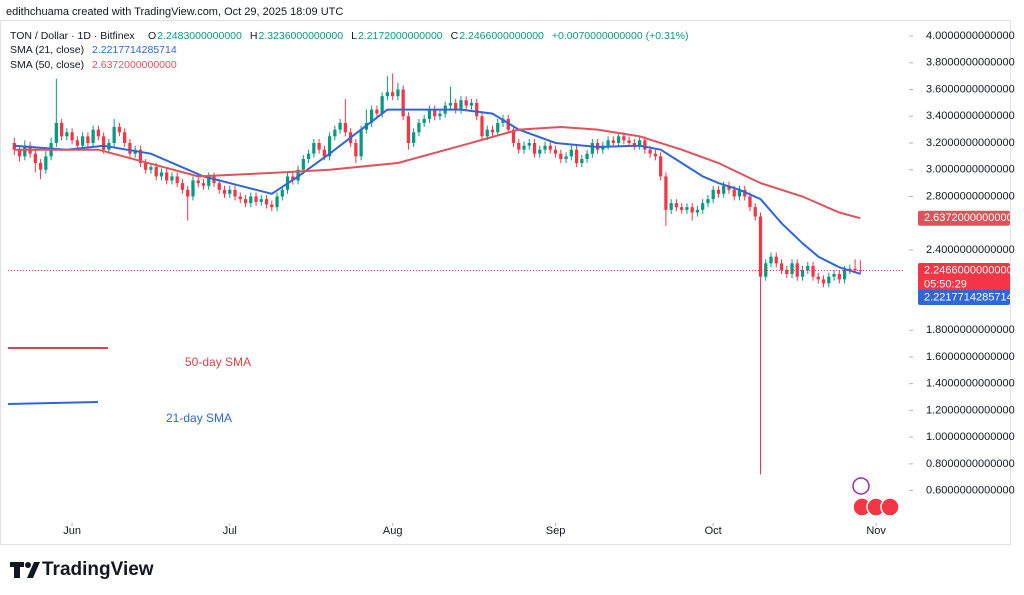 The width and height of the screenshot is (1024, 595). I want to click on symbol: TON / Dollar · 1D · Bitfinex, so click(72, 36).